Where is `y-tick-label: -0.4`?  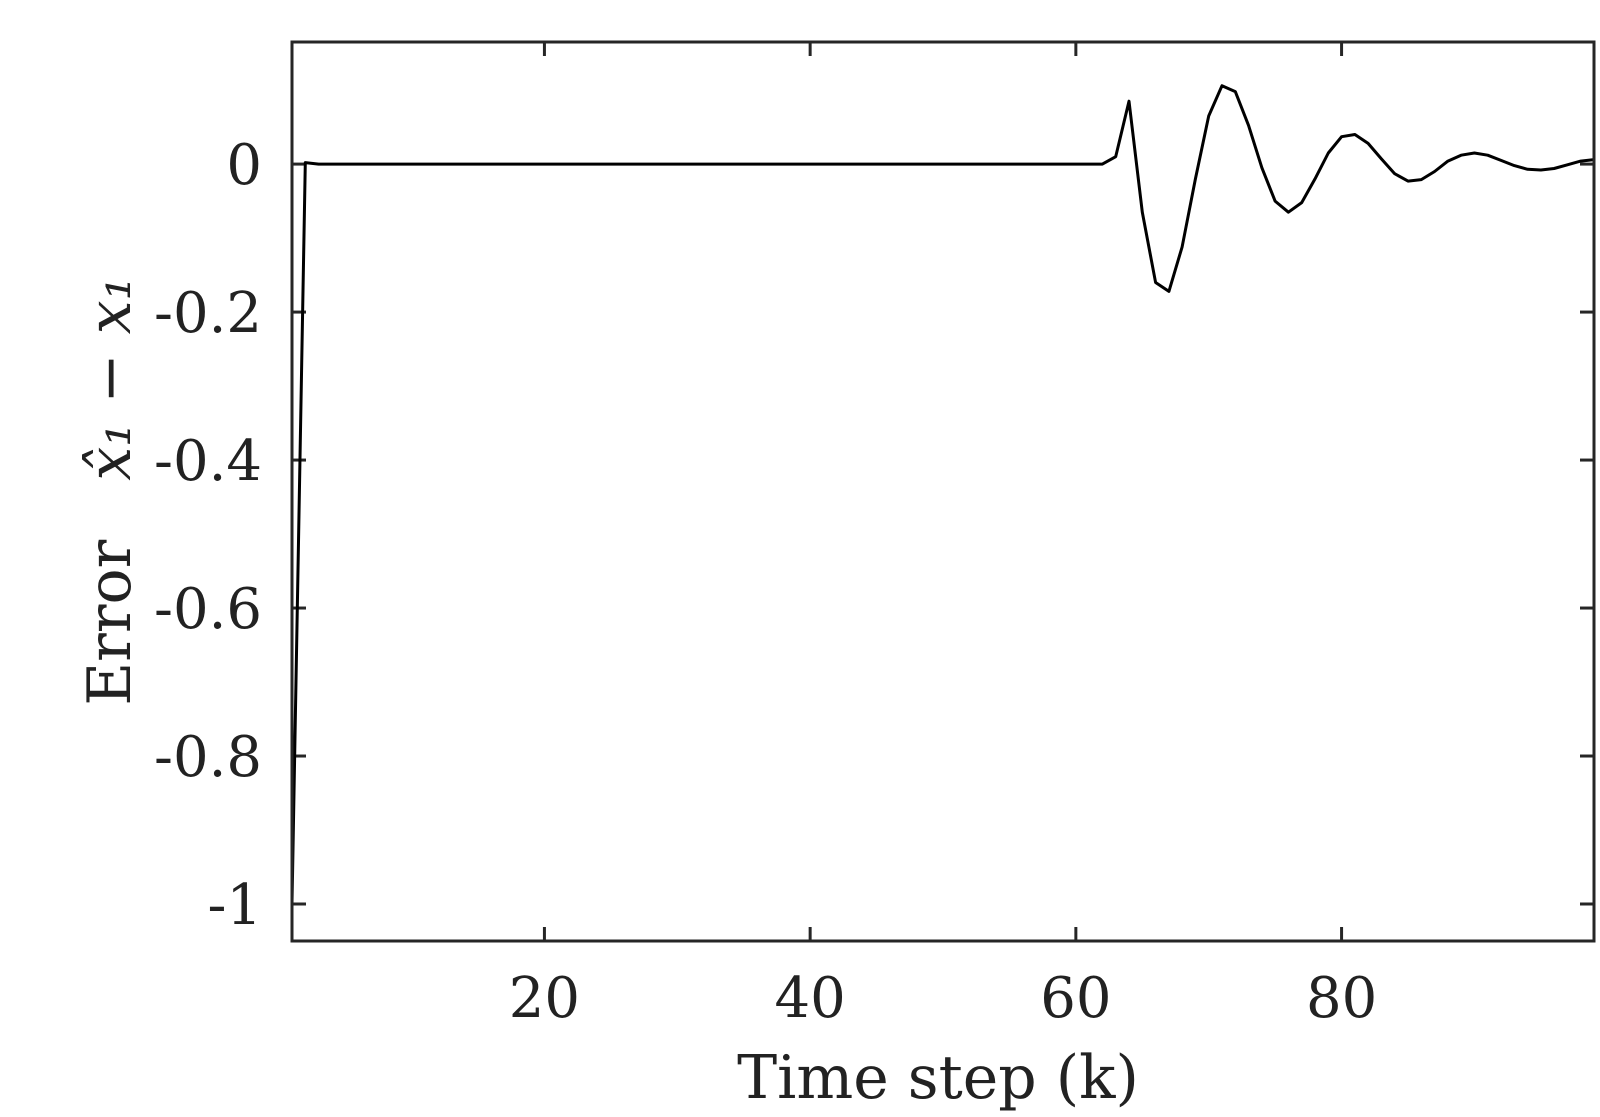
y-tick-label: -0.4 is located at coordinates (208, 461).